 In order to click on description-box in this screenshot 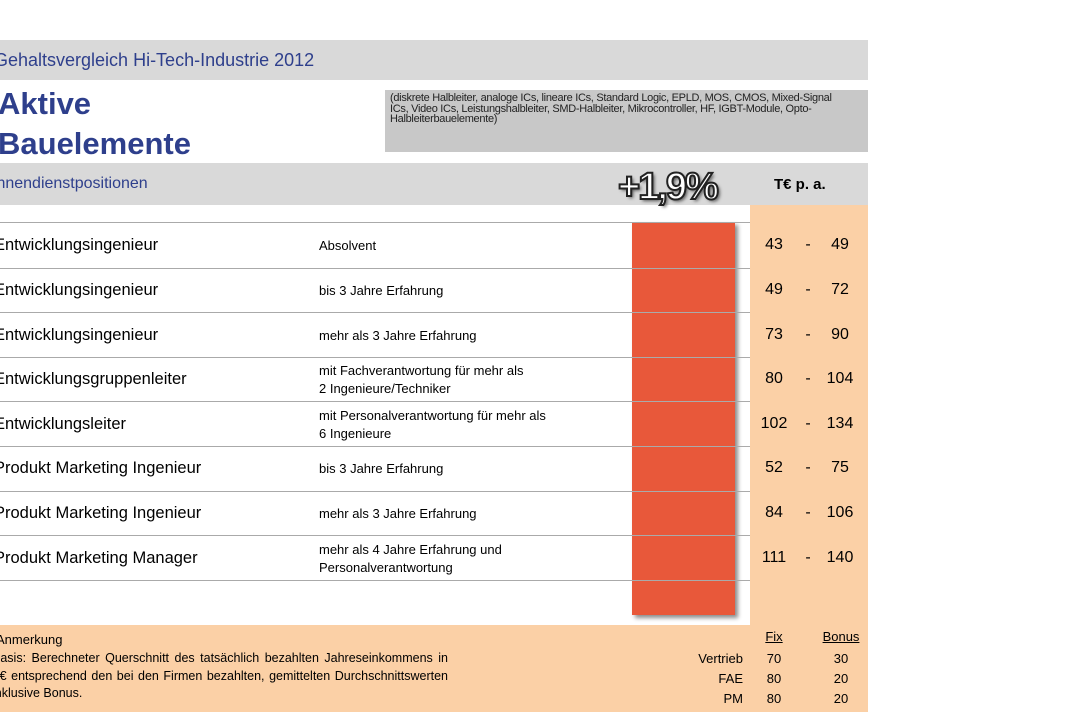, I will do `click(626, 121)`.